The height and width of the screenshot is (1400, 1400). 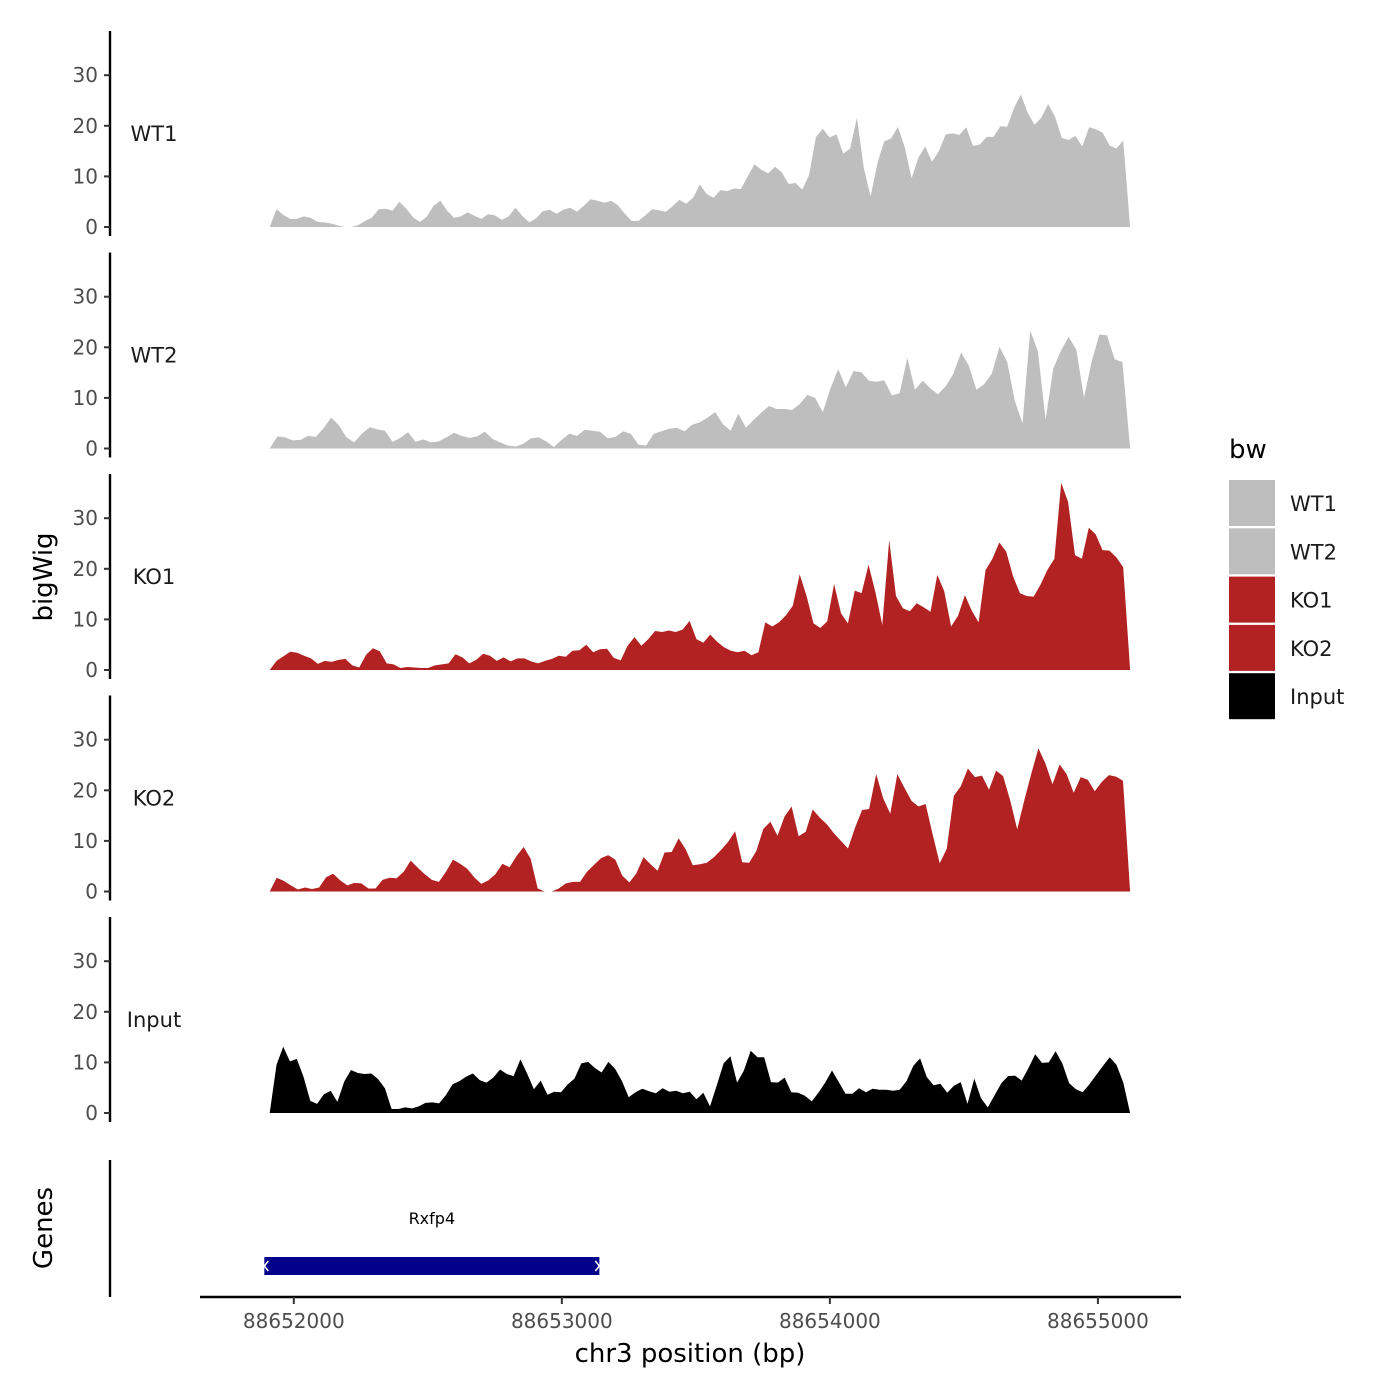 I want to click on track-label: KO2, so click(x=154, y=799).